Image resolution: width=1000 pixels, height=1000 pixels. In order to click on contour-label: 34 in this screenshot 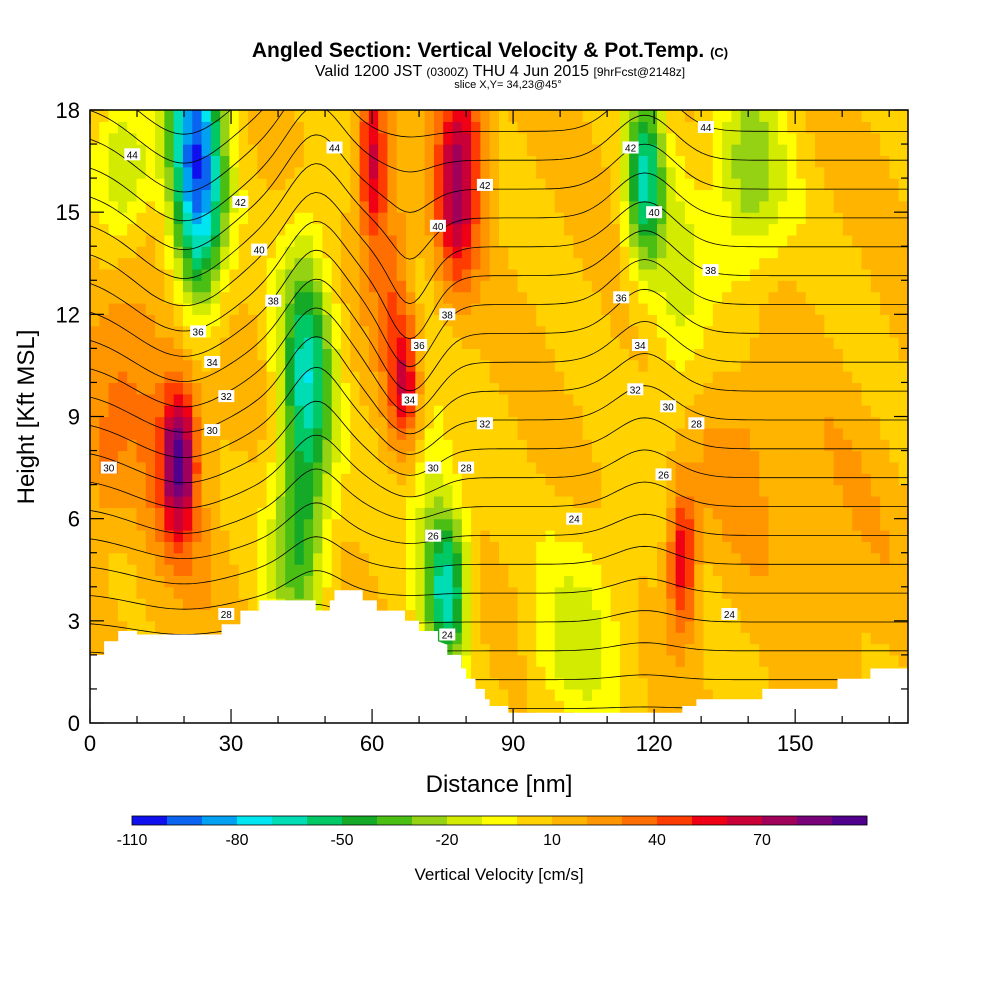, I will do `click(640, 345)`.